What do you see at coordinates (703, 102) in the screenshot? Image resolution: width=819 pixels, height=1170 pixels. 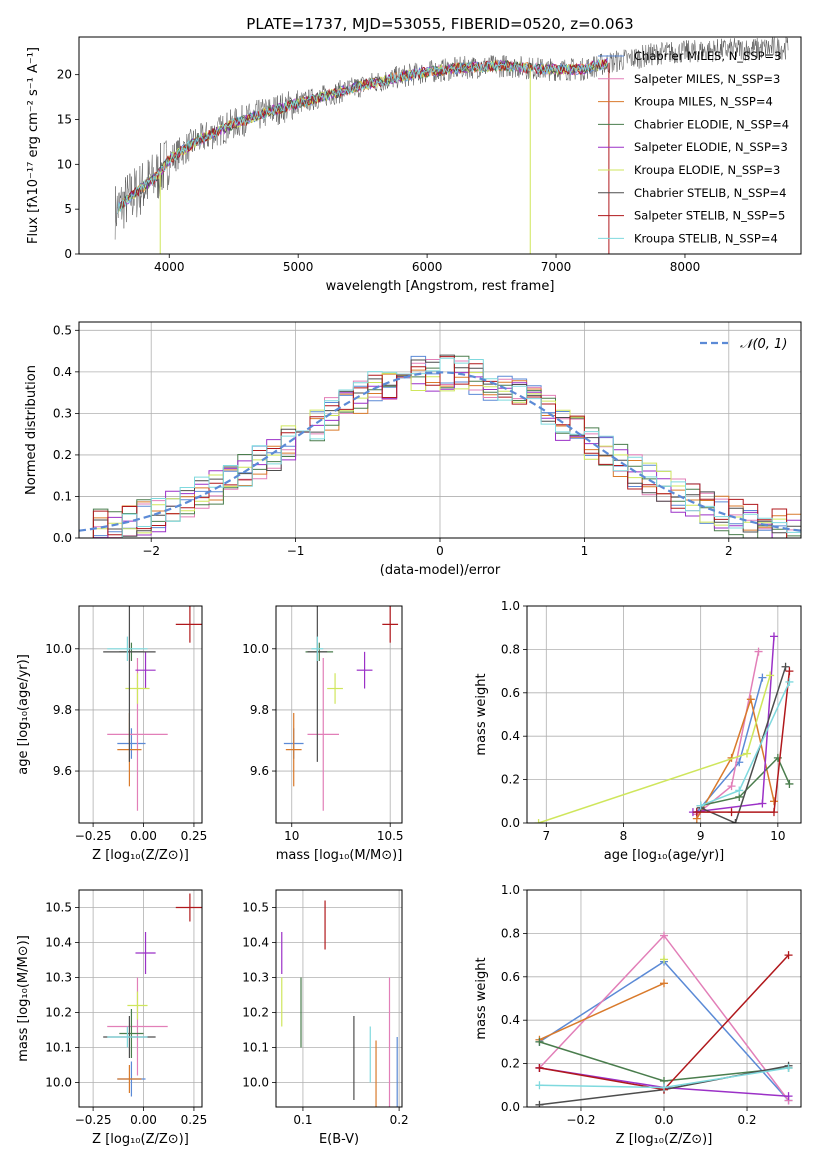 I see `spectrum-legend-label: Kroupa MILES, N_SSP=4` at bounding box center [703, 102].